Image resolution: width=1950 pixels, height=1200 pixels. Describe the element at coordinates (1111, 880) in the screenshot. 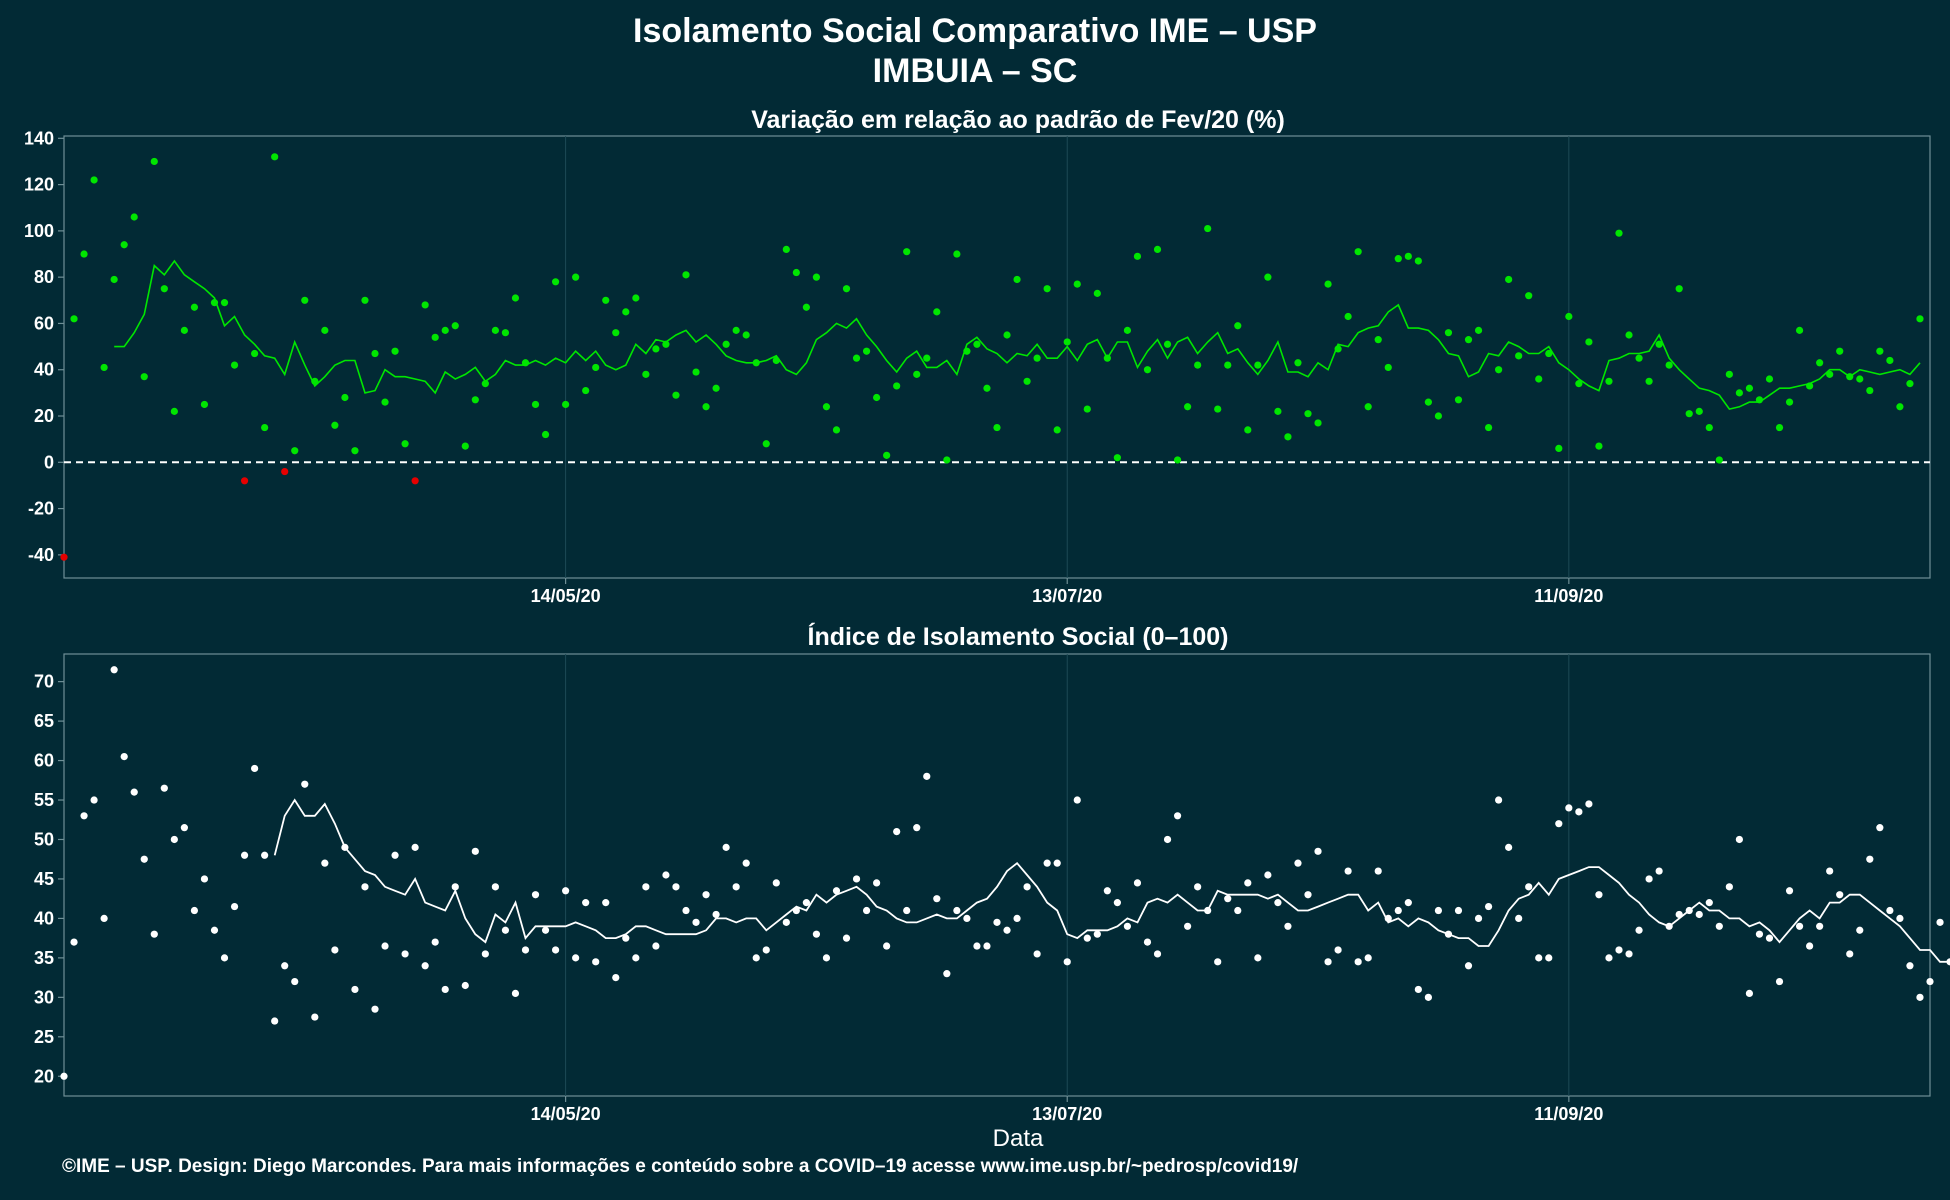

I see `index-moving-average-line` at that location.